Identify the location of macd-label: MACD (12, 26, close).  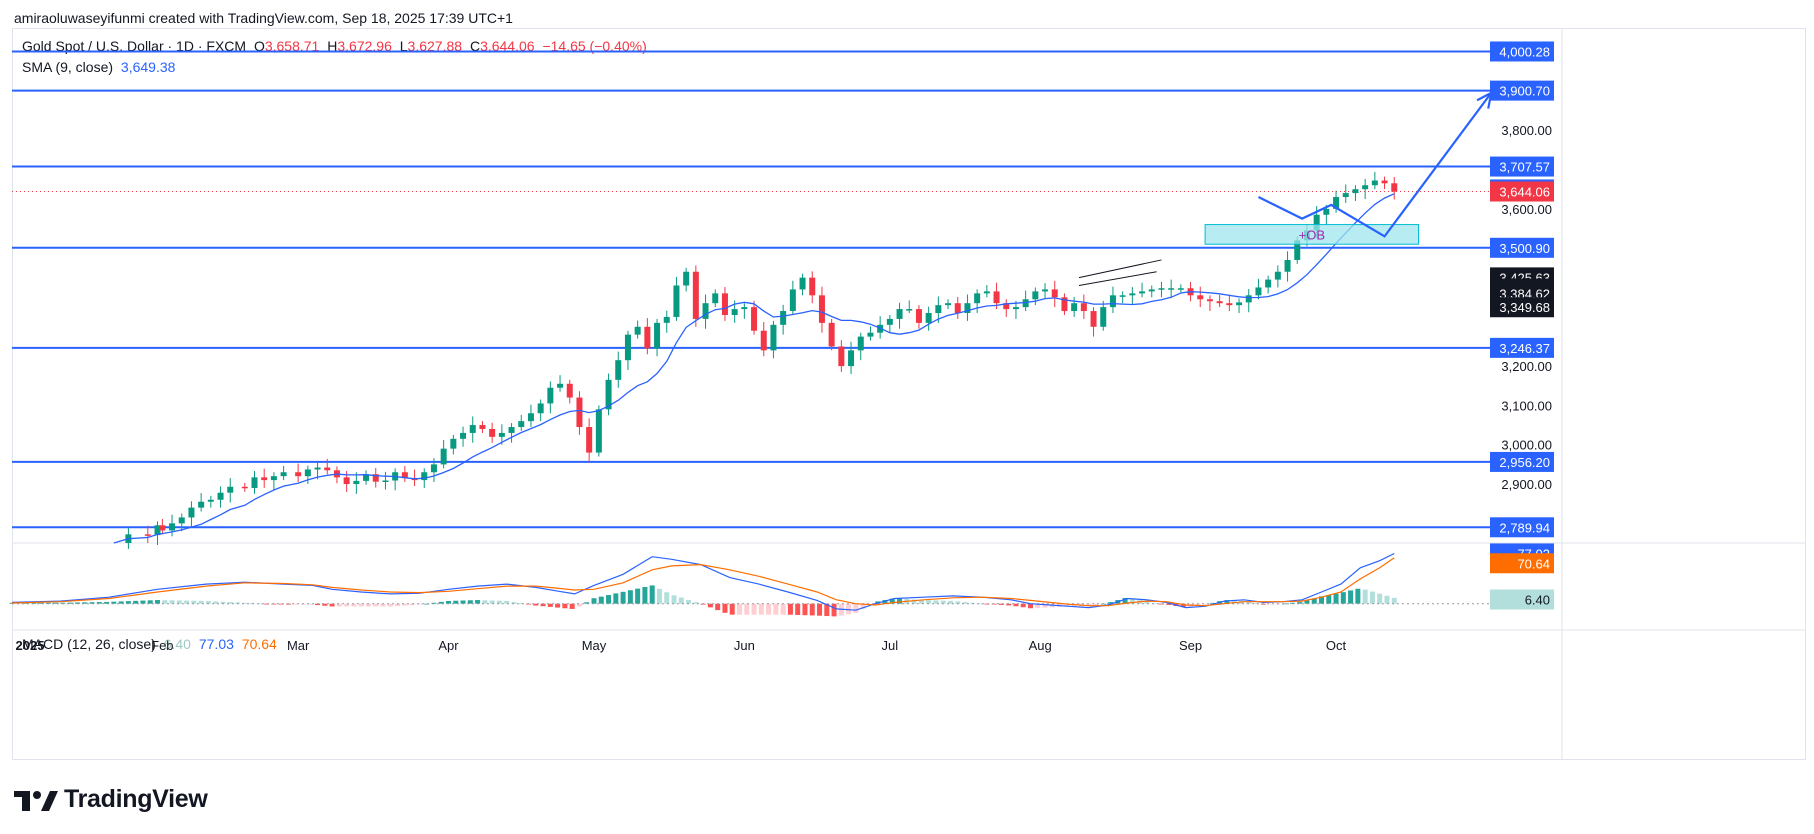
(89, 644).